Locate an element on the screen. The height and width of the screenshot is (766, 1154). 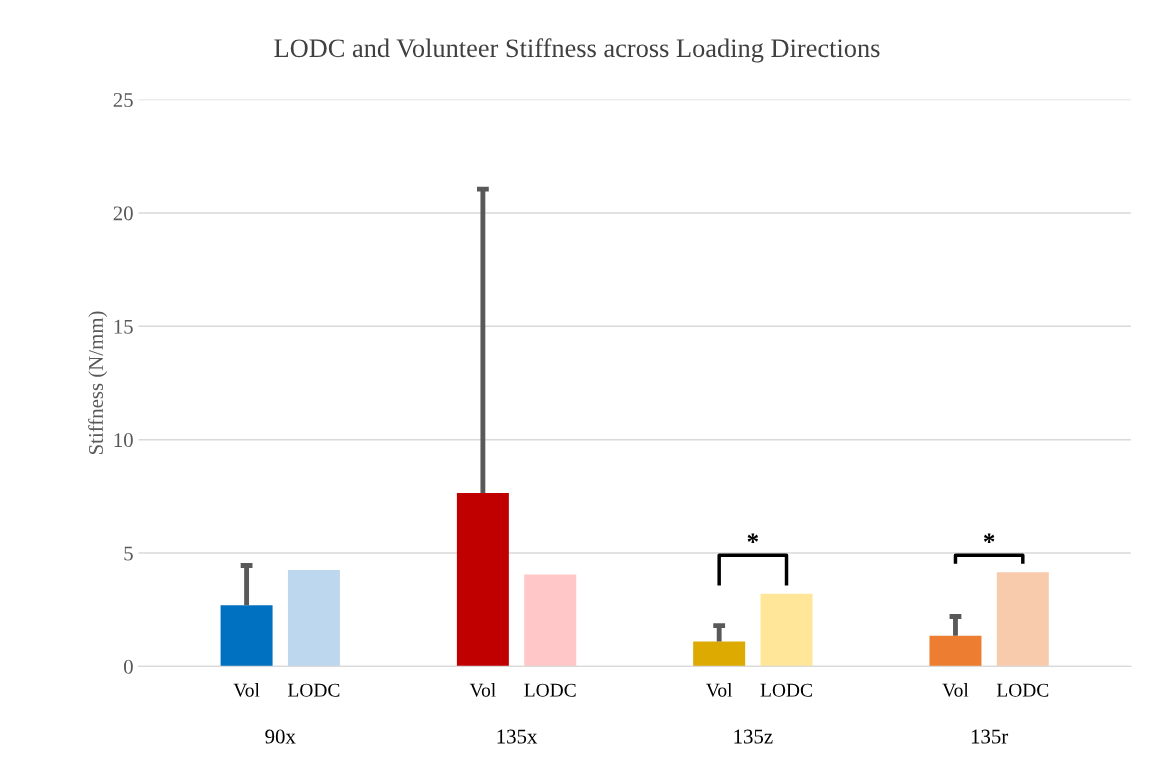
y-tick-label: 25 is located at coordinates (123, 100).